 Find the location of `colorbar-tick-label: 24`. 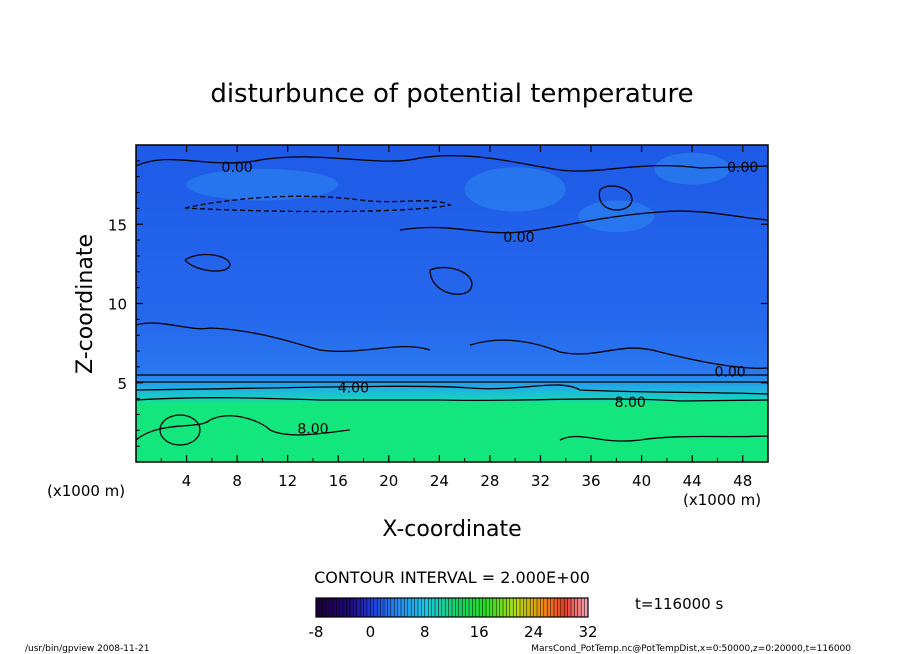

colorbar-tick-label: 24 is located at coordinates (533, 632).